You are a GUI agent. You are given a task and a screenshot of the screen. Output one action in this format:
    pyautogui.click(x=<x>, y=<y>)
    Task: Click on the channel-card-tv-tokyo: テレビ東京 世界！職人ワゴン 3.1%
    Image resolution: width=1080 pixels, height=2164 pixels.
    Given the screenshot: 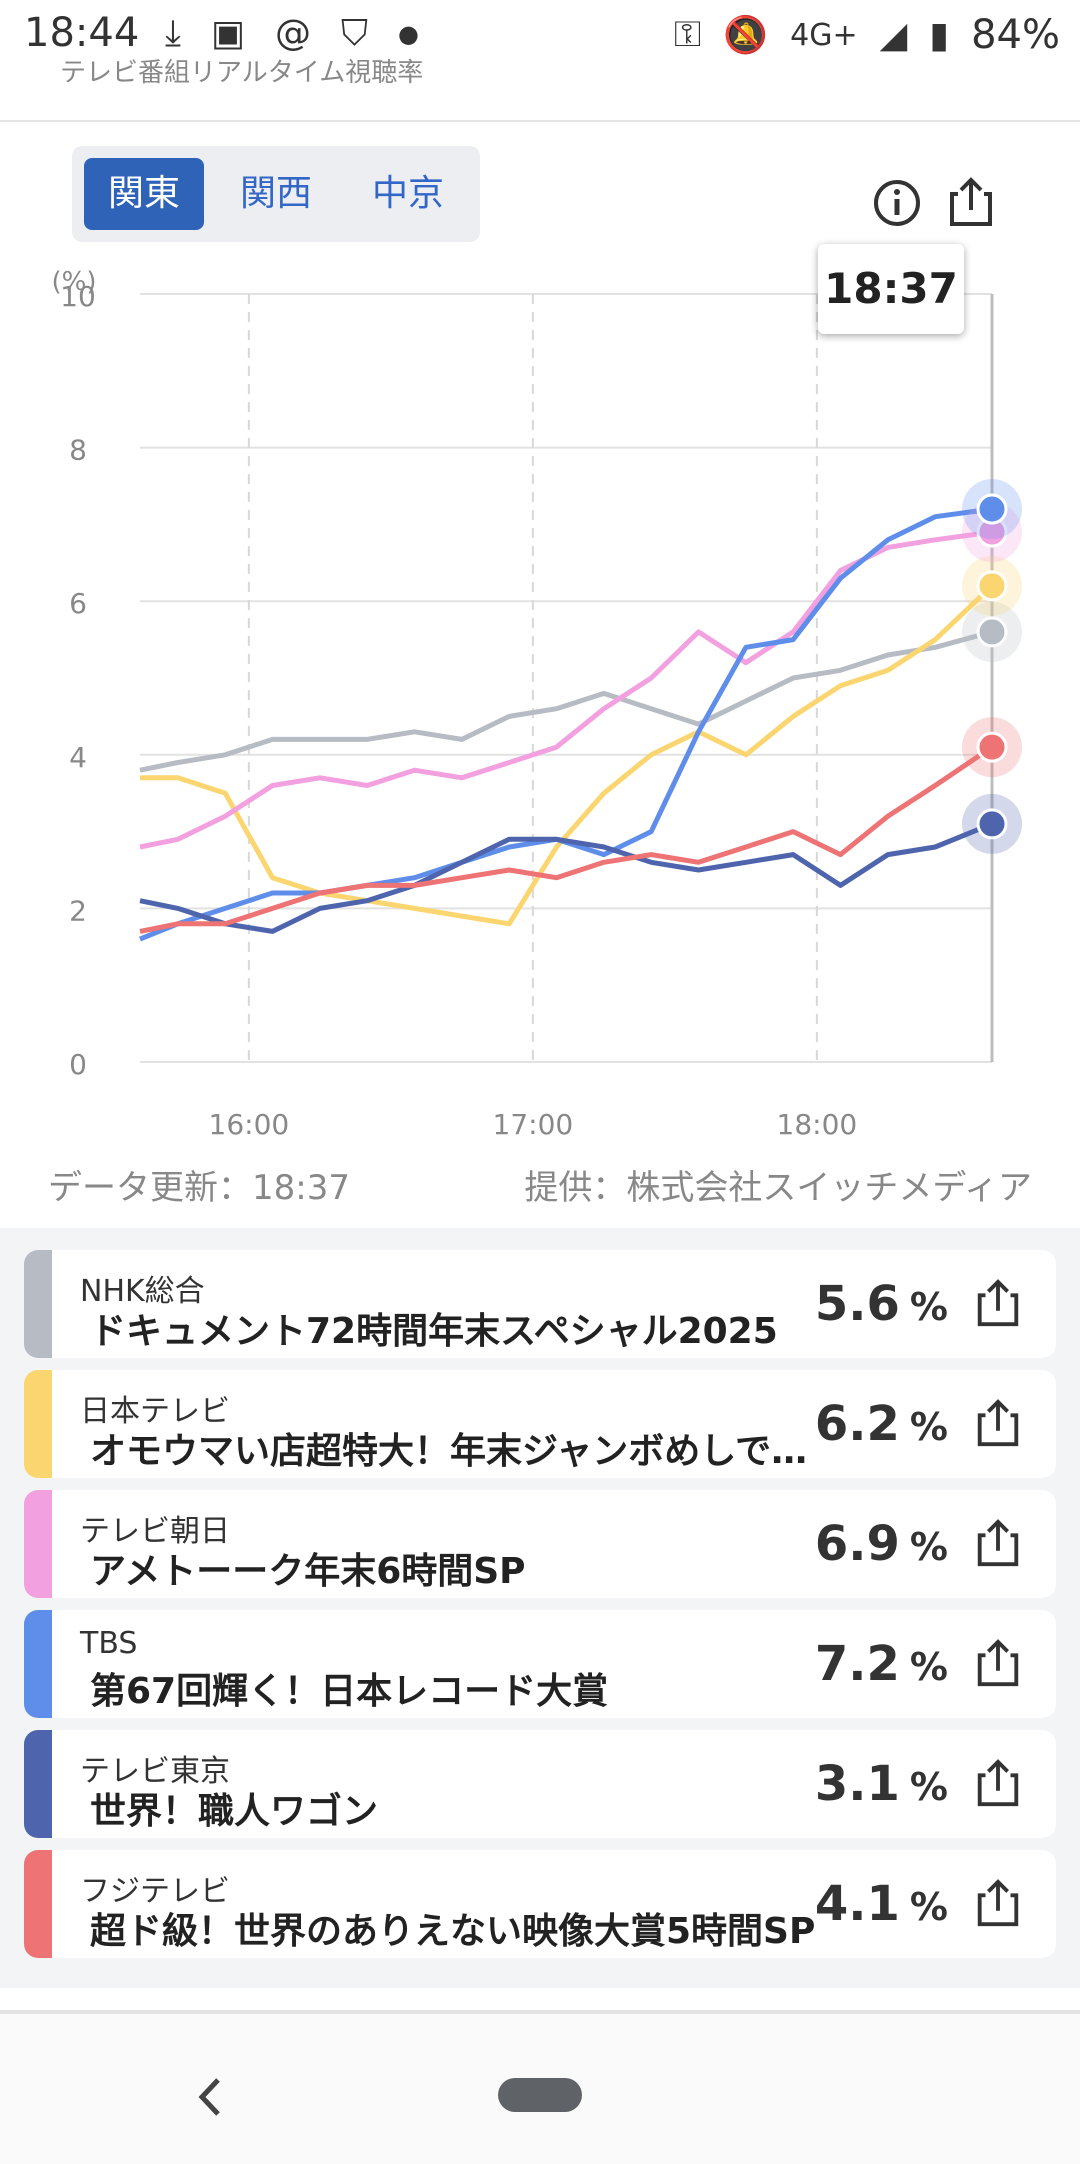 What is the action you would take?
    pyautogui.click(x=540, y=1784)
    